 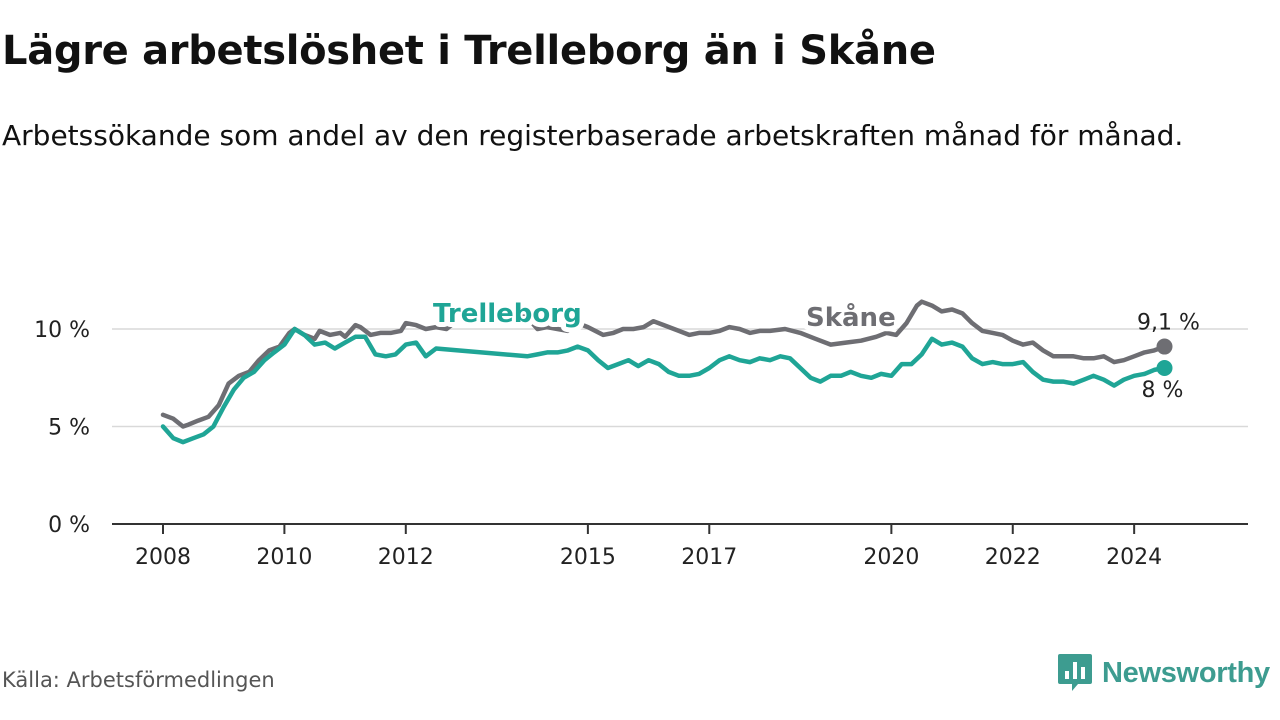 I want to click on x-tick-label: 2022, so click(x=1013, y=557).